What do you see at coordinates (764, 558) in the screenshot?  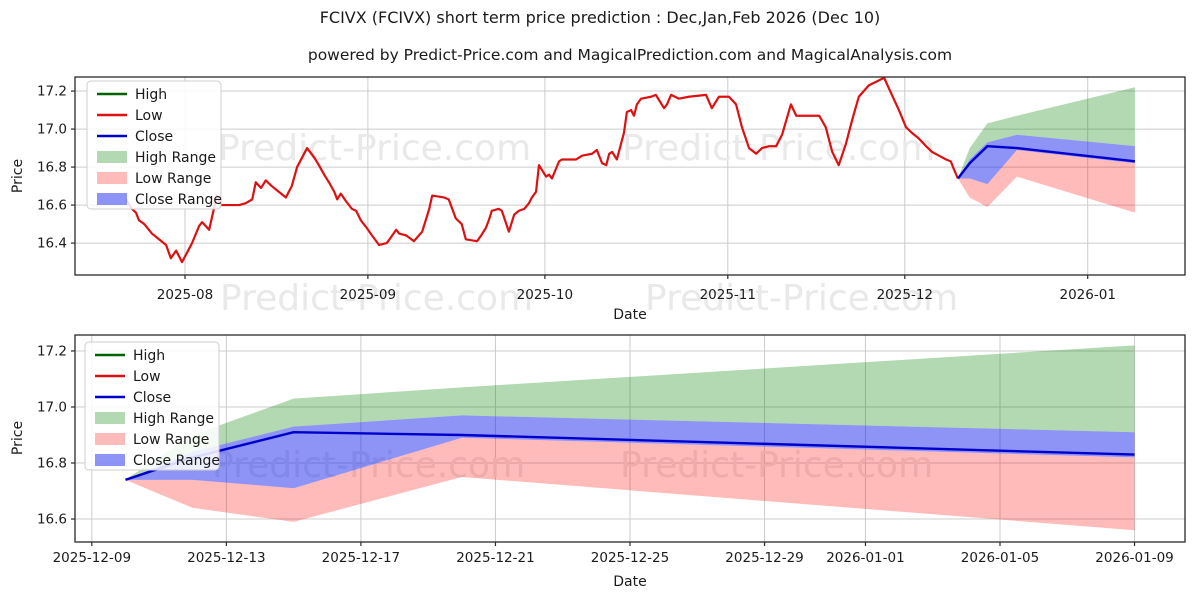 I see `x-tick-label: 2025-12-29` at bounding box center [764, 558].